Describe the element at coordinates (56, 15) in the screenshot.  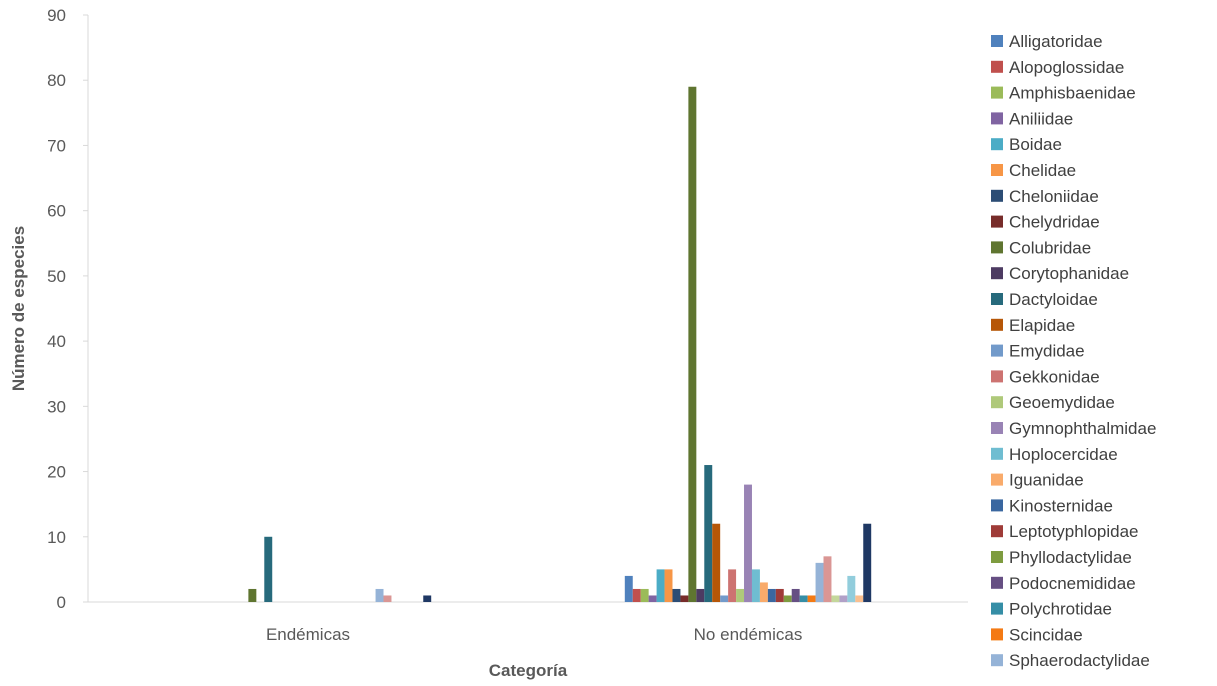
I see `y-tick-label: 90` at that location.